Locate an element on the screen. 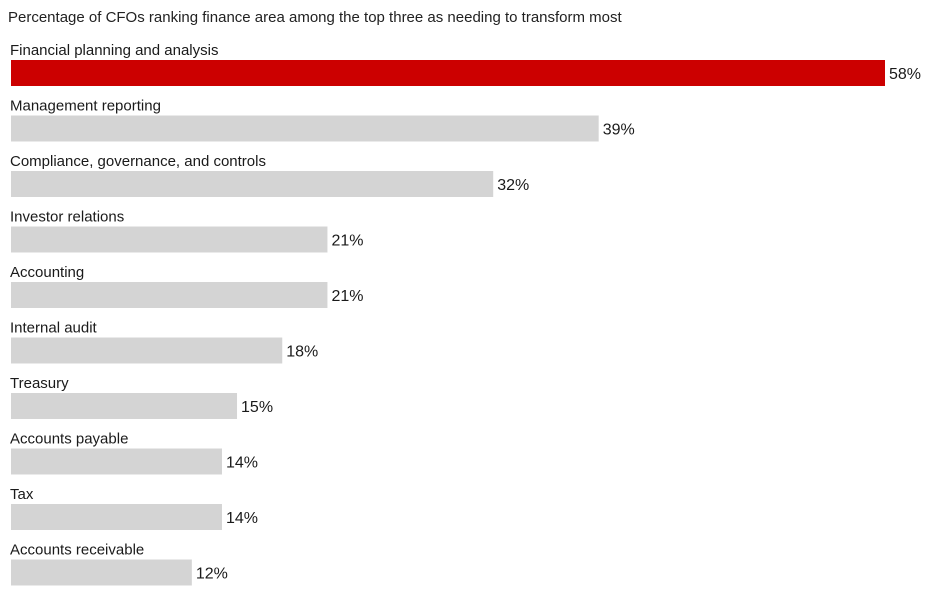 The height and width of the screenshot is (597, 937). category-label: Compliance, governance, and controls is located at coordinates (138, 161).